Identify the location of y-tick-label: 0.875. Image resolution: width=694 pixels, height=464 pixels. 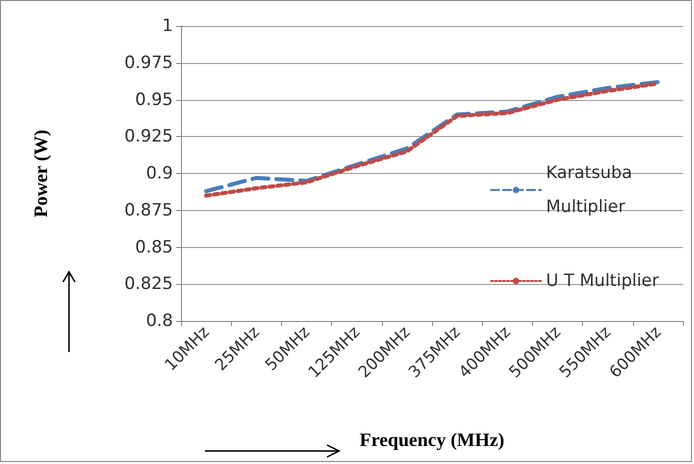
(148, 210).